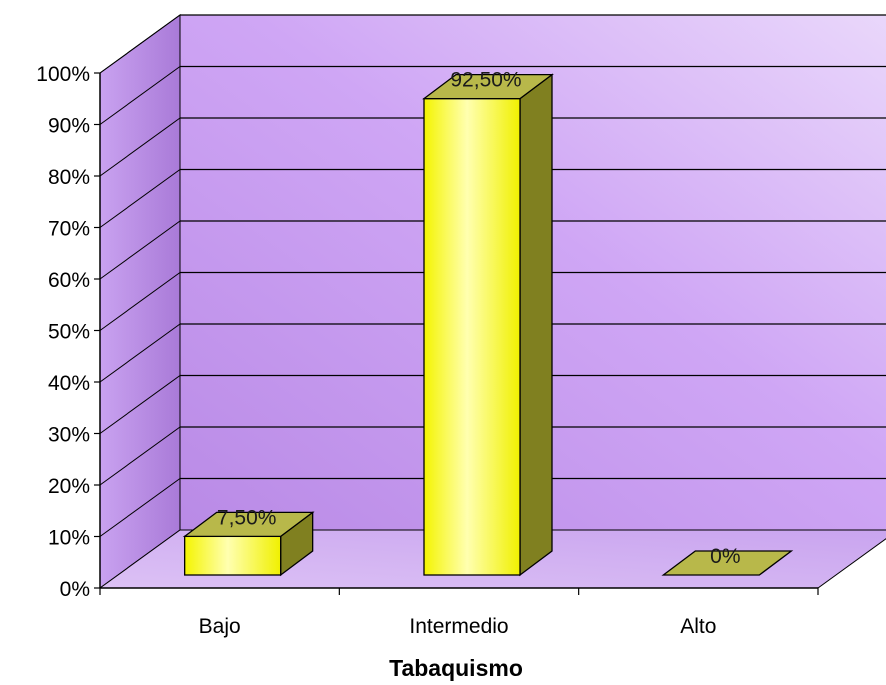 The image size is (886, 685). I want to click on y-tick-label: 100%, so click(63, 74).